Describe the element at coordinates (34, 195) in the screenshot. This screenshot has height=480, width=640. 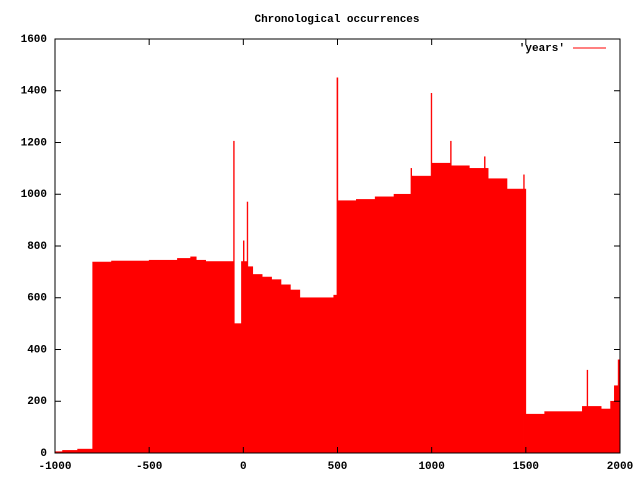
I see `y-tick-label: 1000` at that location.